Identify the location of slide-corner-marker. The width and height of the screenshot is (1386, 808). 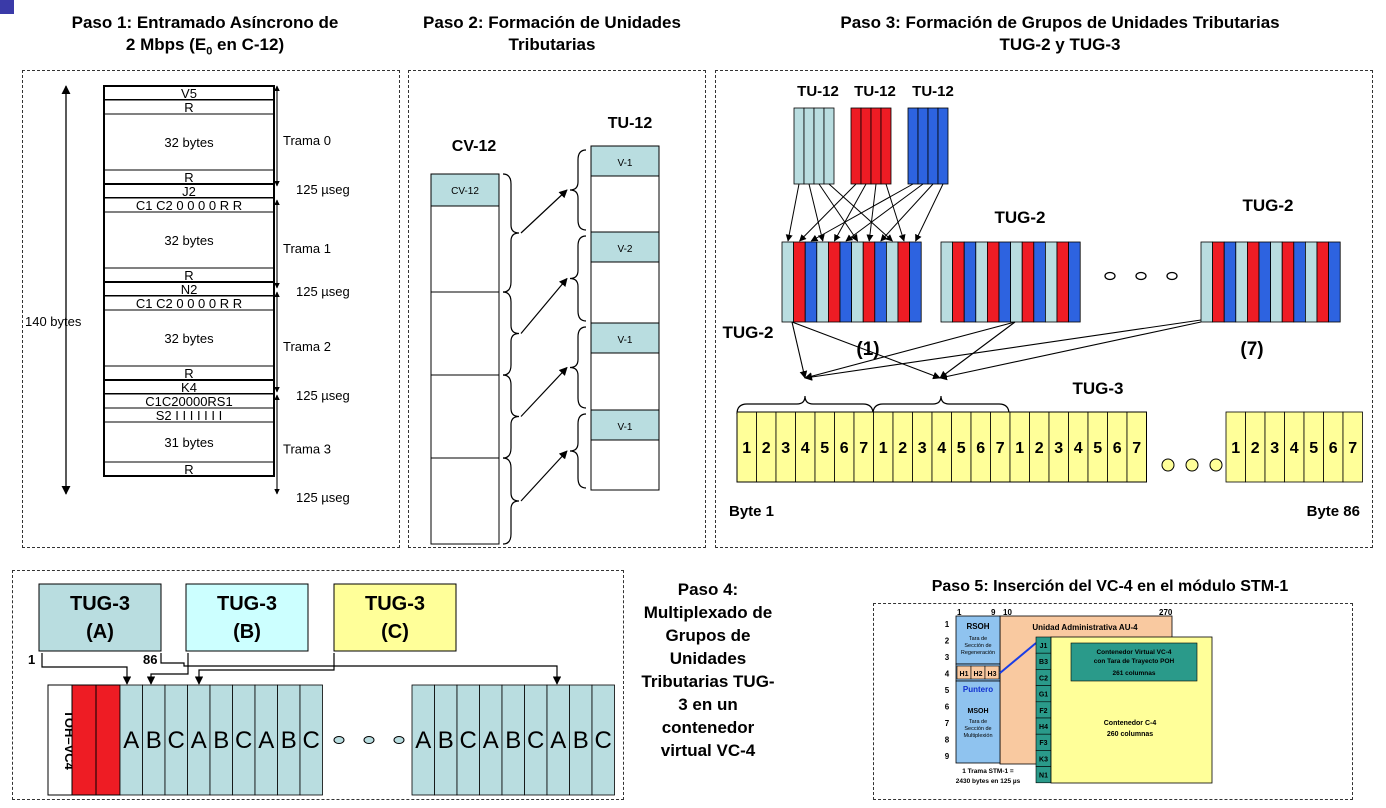
(7, 7).